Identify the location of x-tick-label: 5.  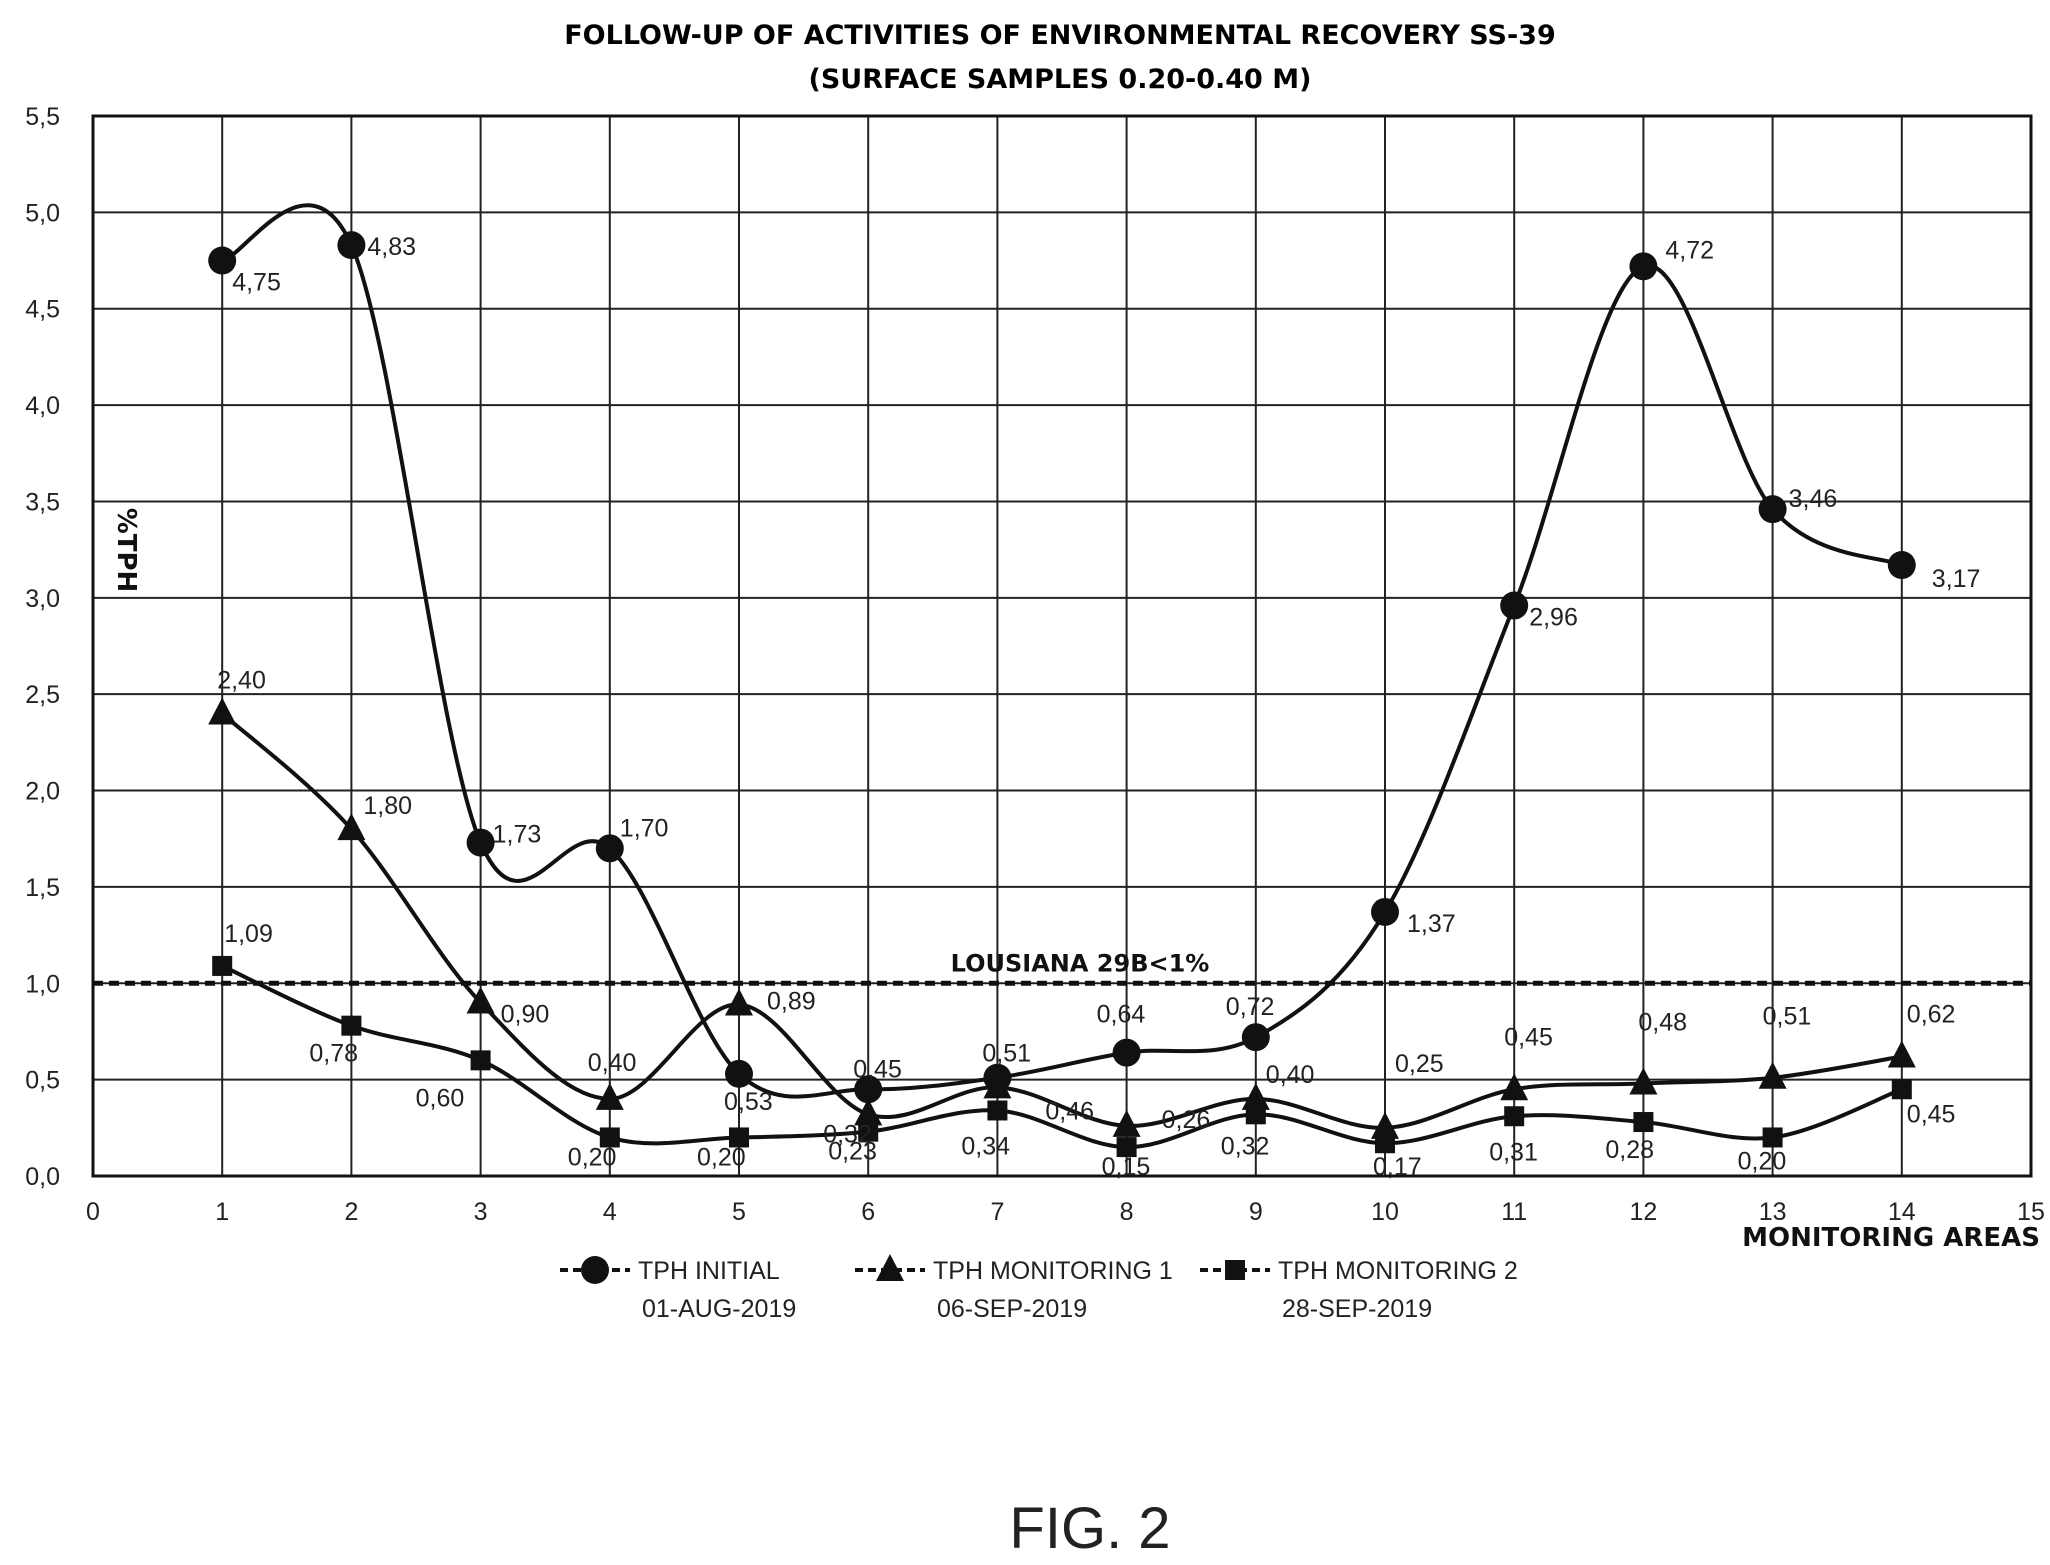
(739, 1212).